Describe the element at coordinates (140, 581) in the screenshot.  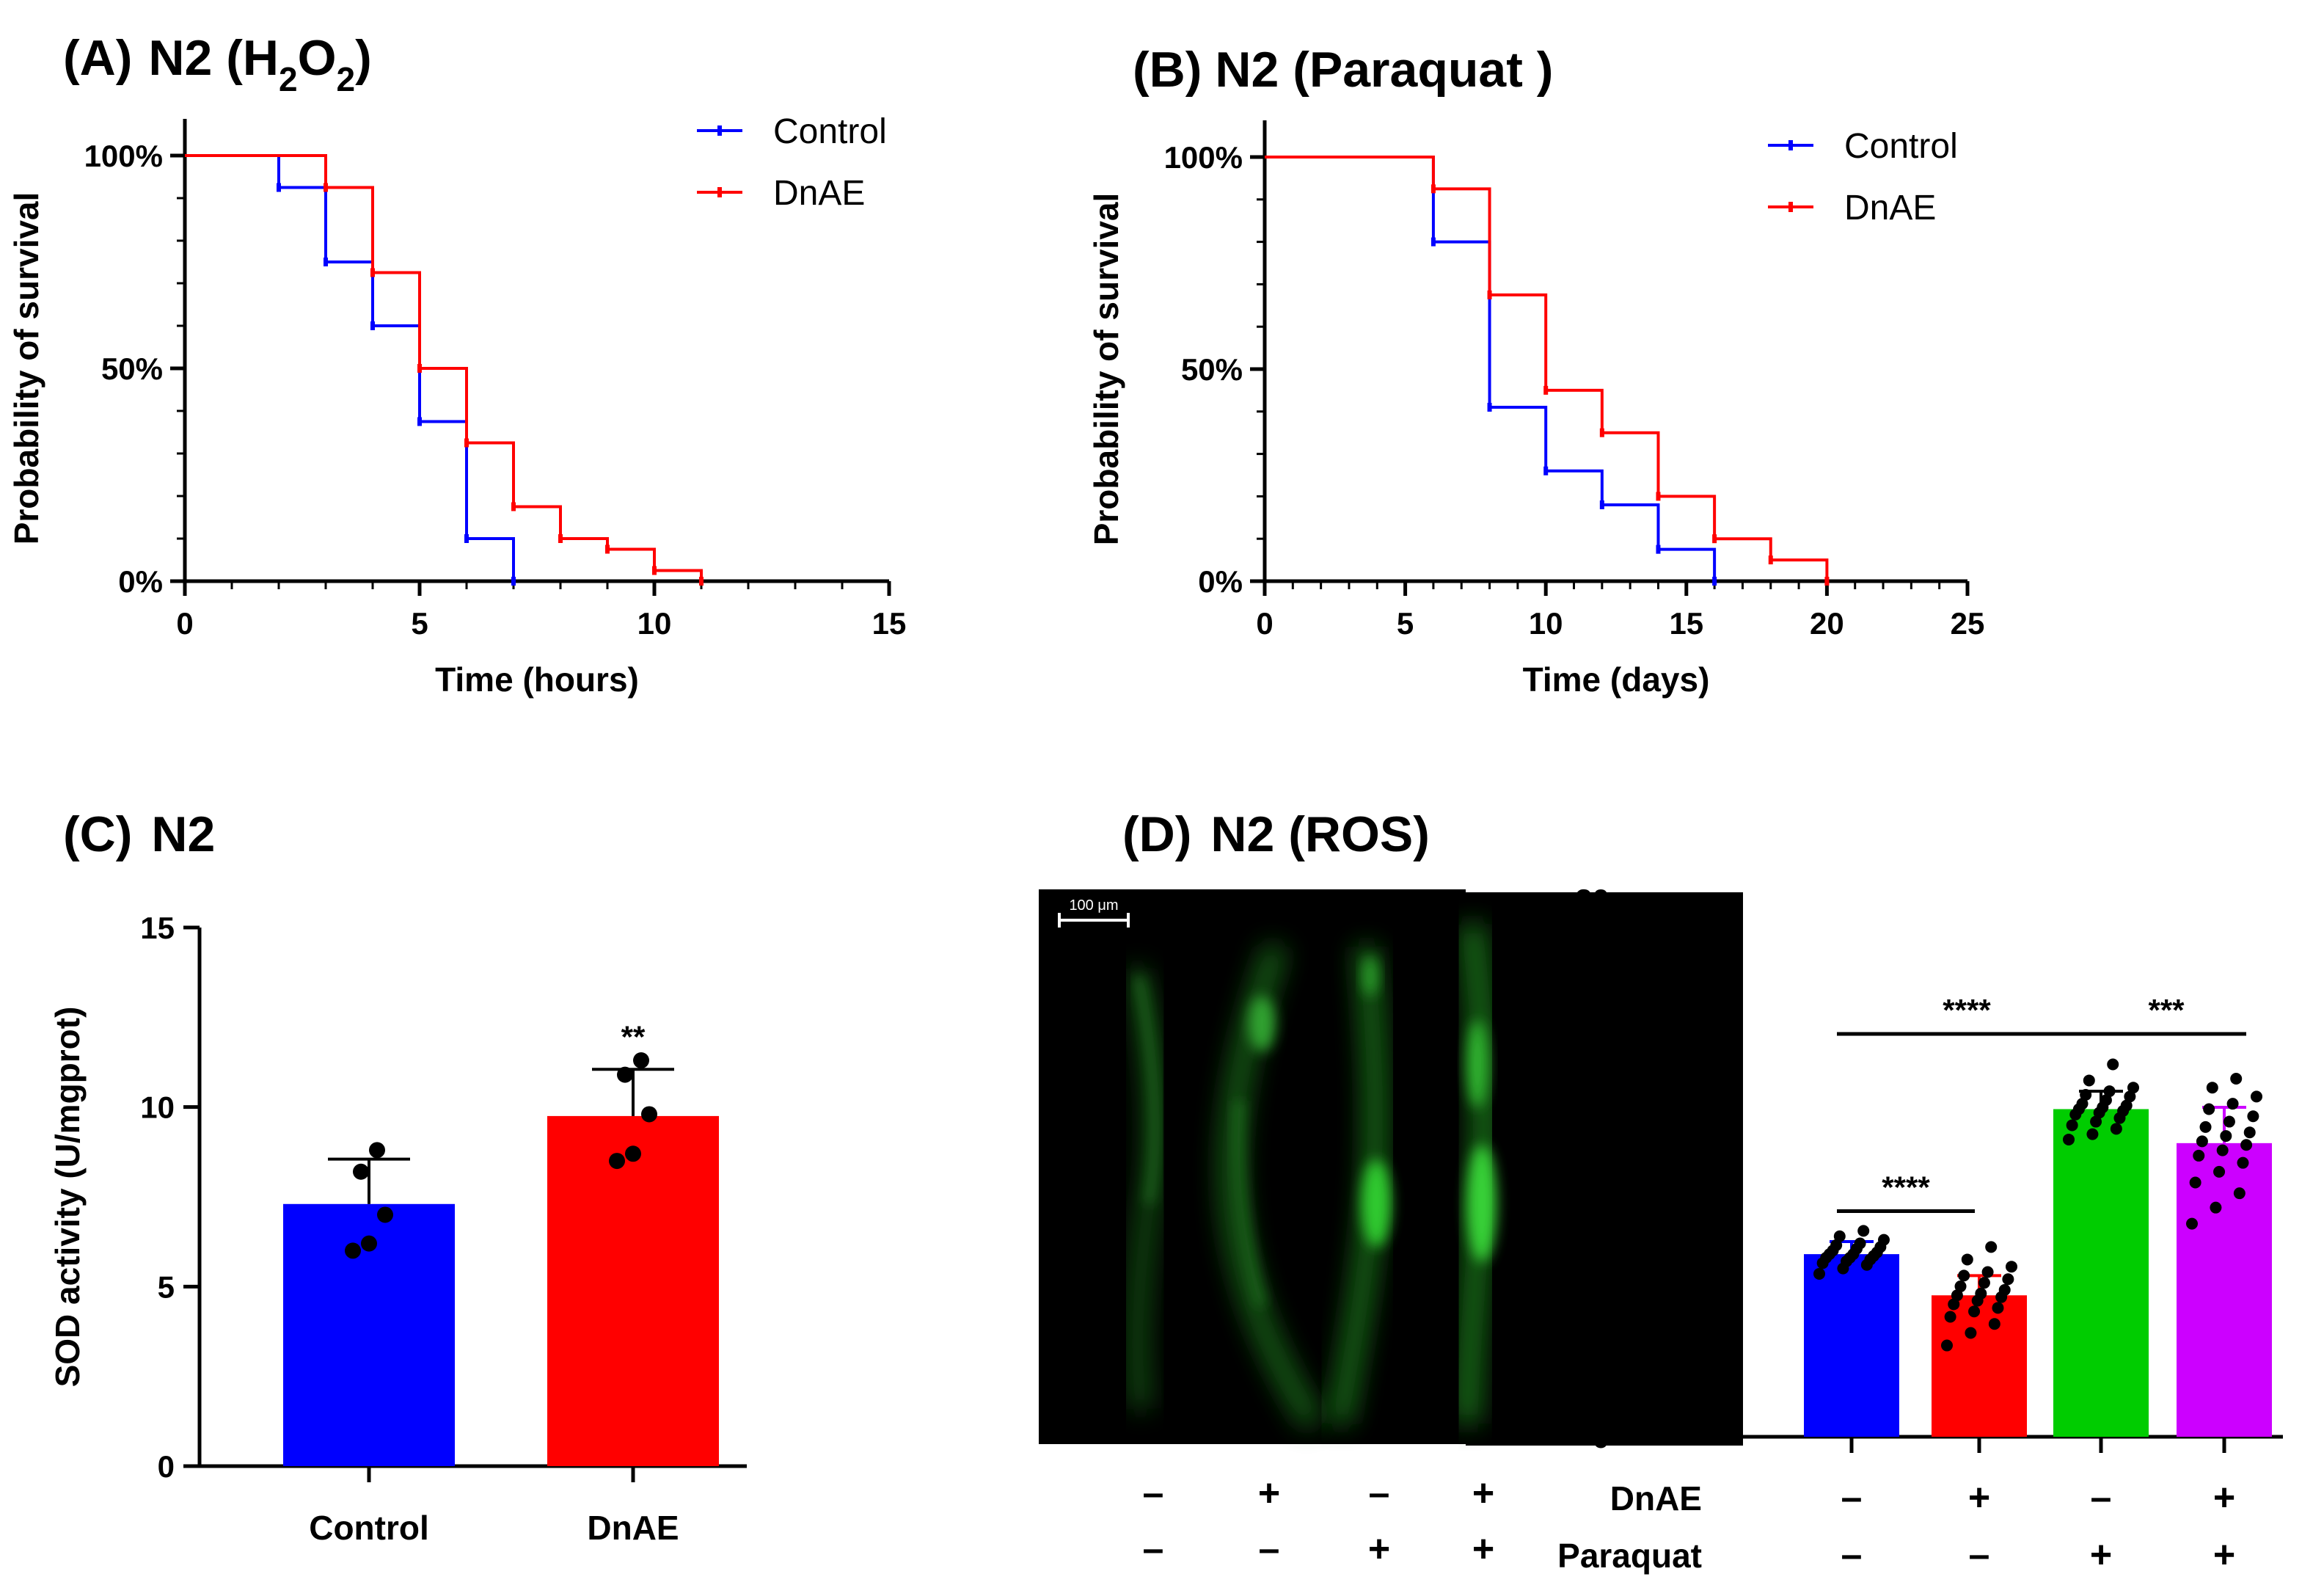
I see `y-tick-label: 0%` at that location.